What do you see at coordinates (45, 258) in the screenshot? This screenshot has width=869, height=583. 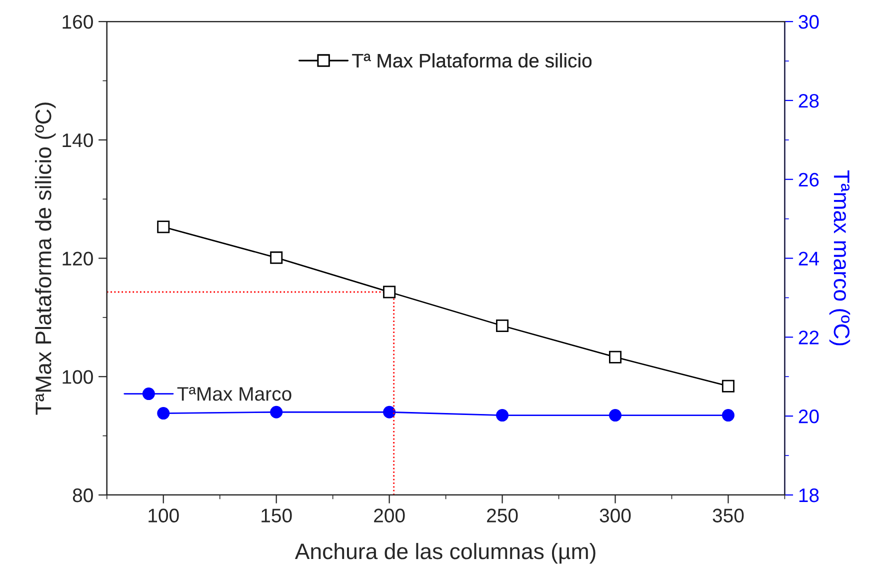 I see `y-axis-title: TªMax Plataforma de silicio (ºC)` at bounding box center [45, 258].